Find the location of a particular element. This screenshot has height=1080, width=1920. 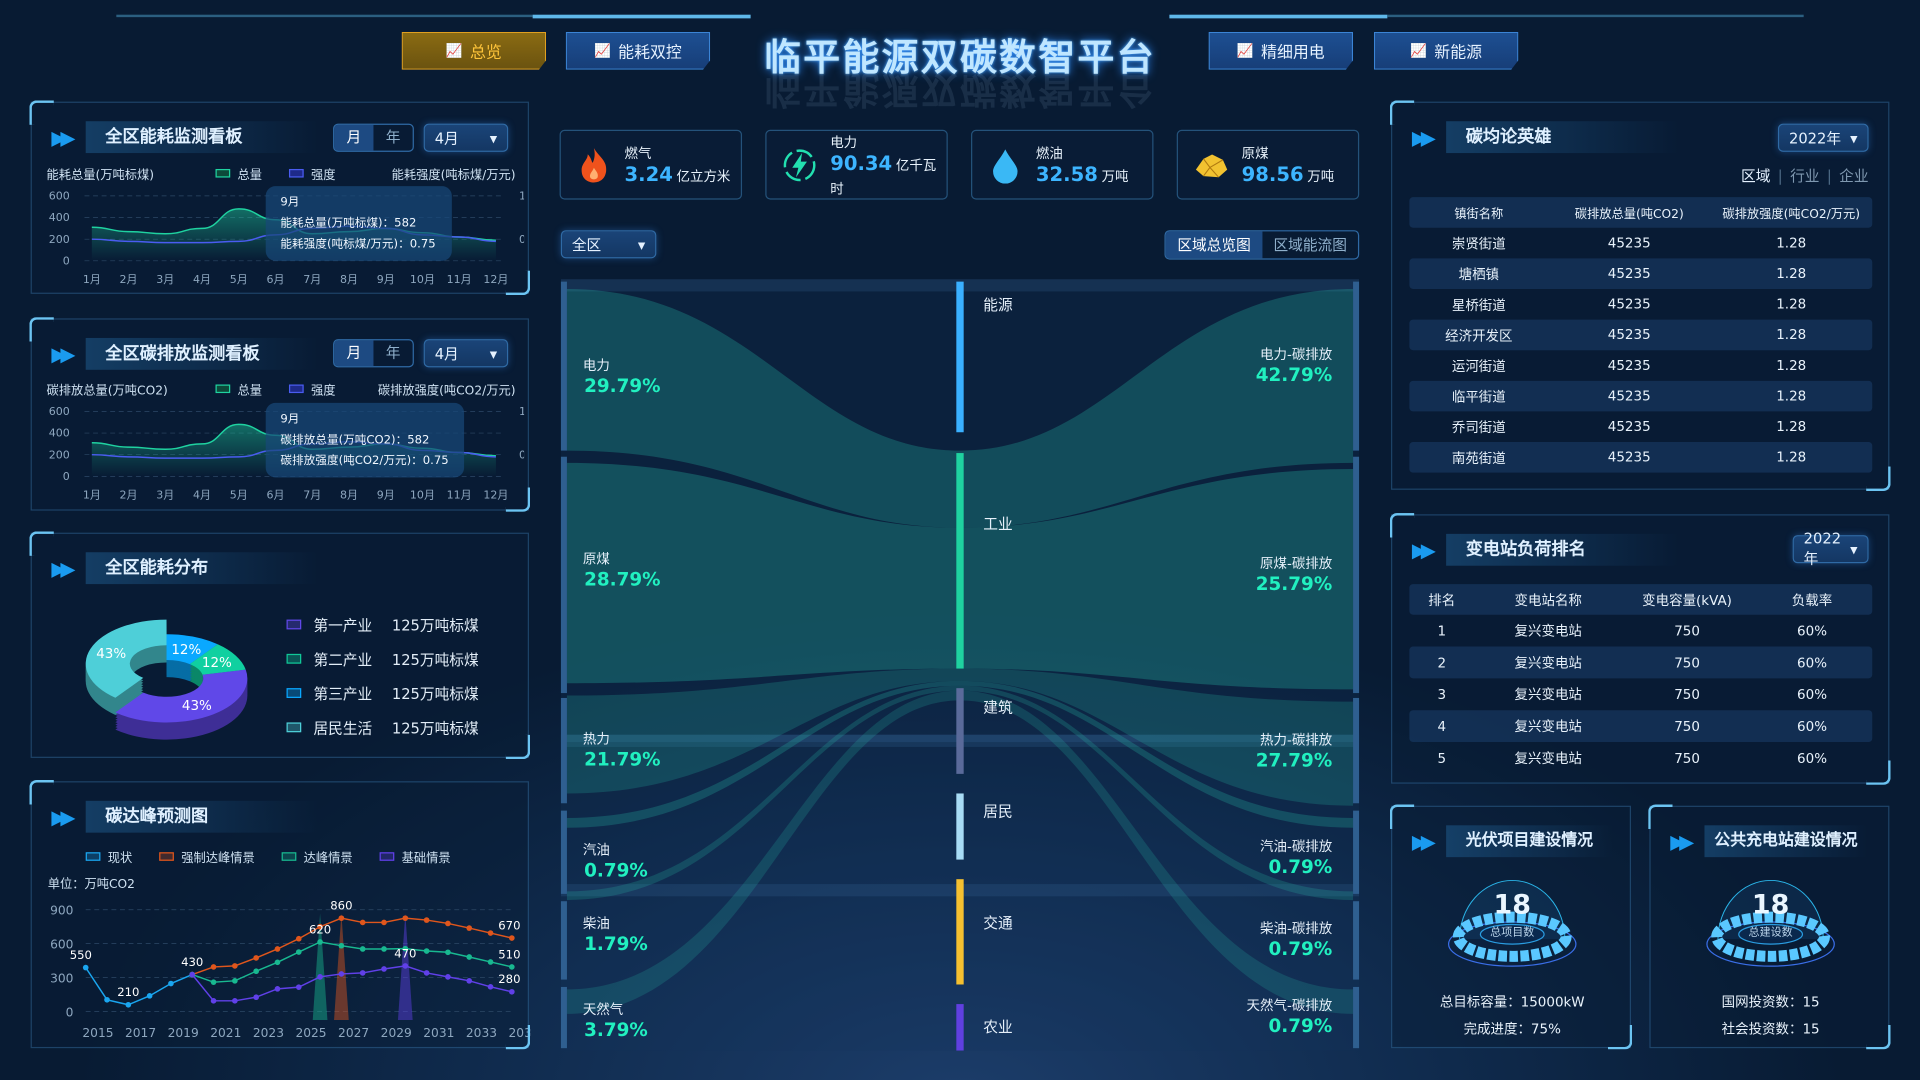

y-tick-label: 0 is located at coordinates (70, 1012).